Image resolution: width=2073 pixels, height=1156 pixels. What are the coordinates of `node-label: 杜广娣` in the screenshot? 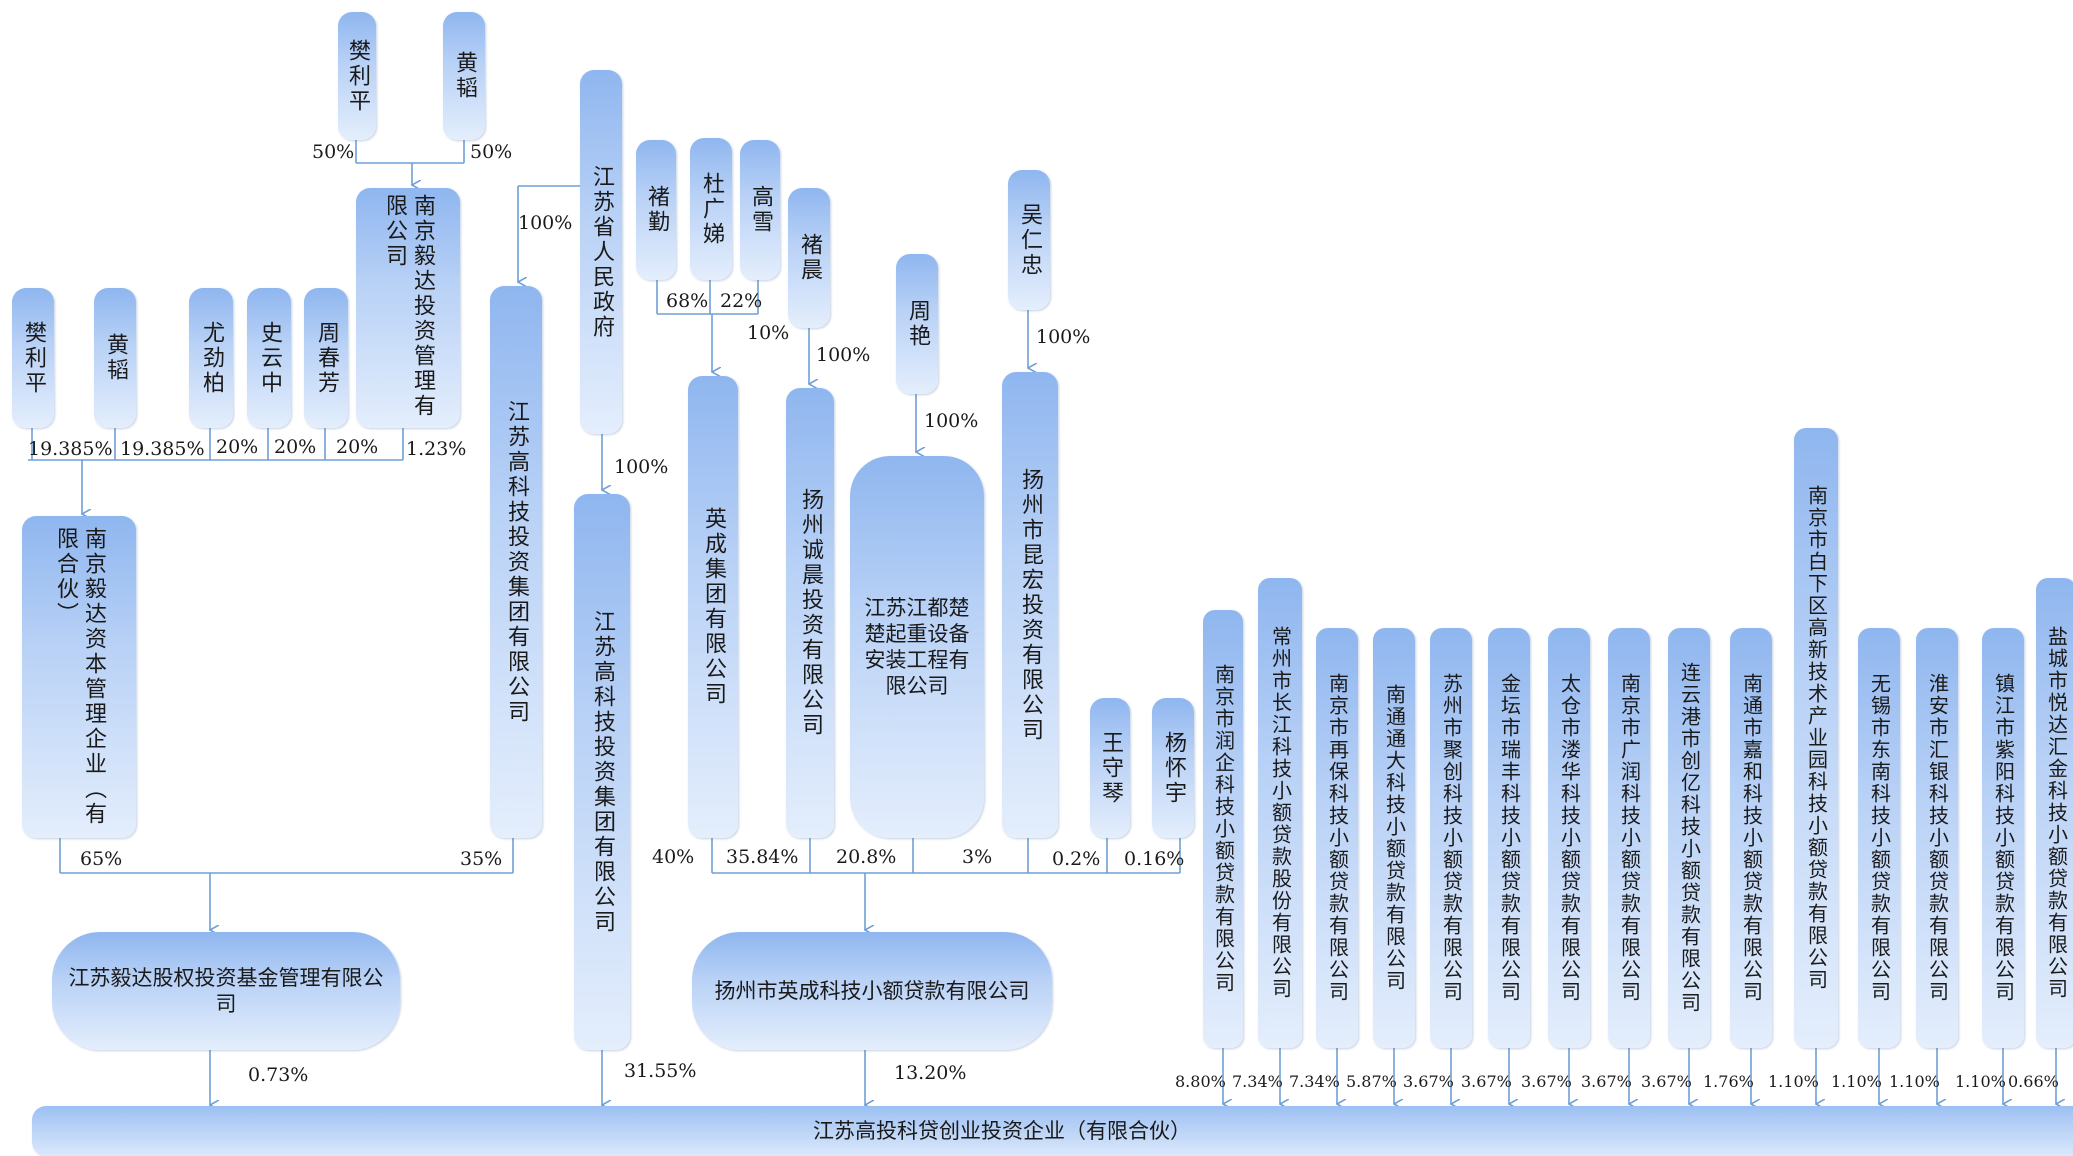 It's located at (711, 209).